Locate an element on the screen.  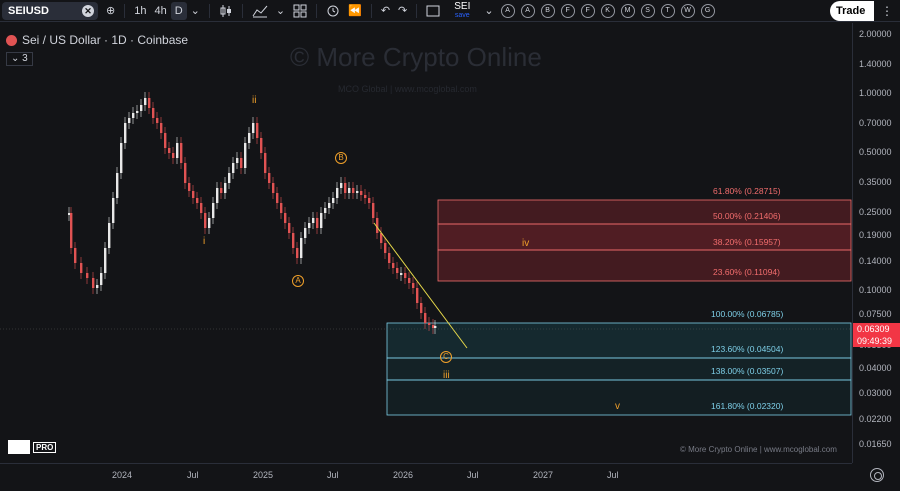
wave-label-iv: iv is located at coordinates (526, 243).